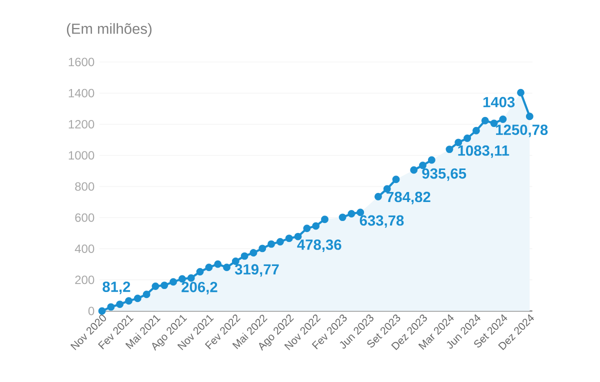  What do you see at coordinates (200, 288) in the screenshot?
I see `data-label: 206,2` at bounding box center [200, 288].